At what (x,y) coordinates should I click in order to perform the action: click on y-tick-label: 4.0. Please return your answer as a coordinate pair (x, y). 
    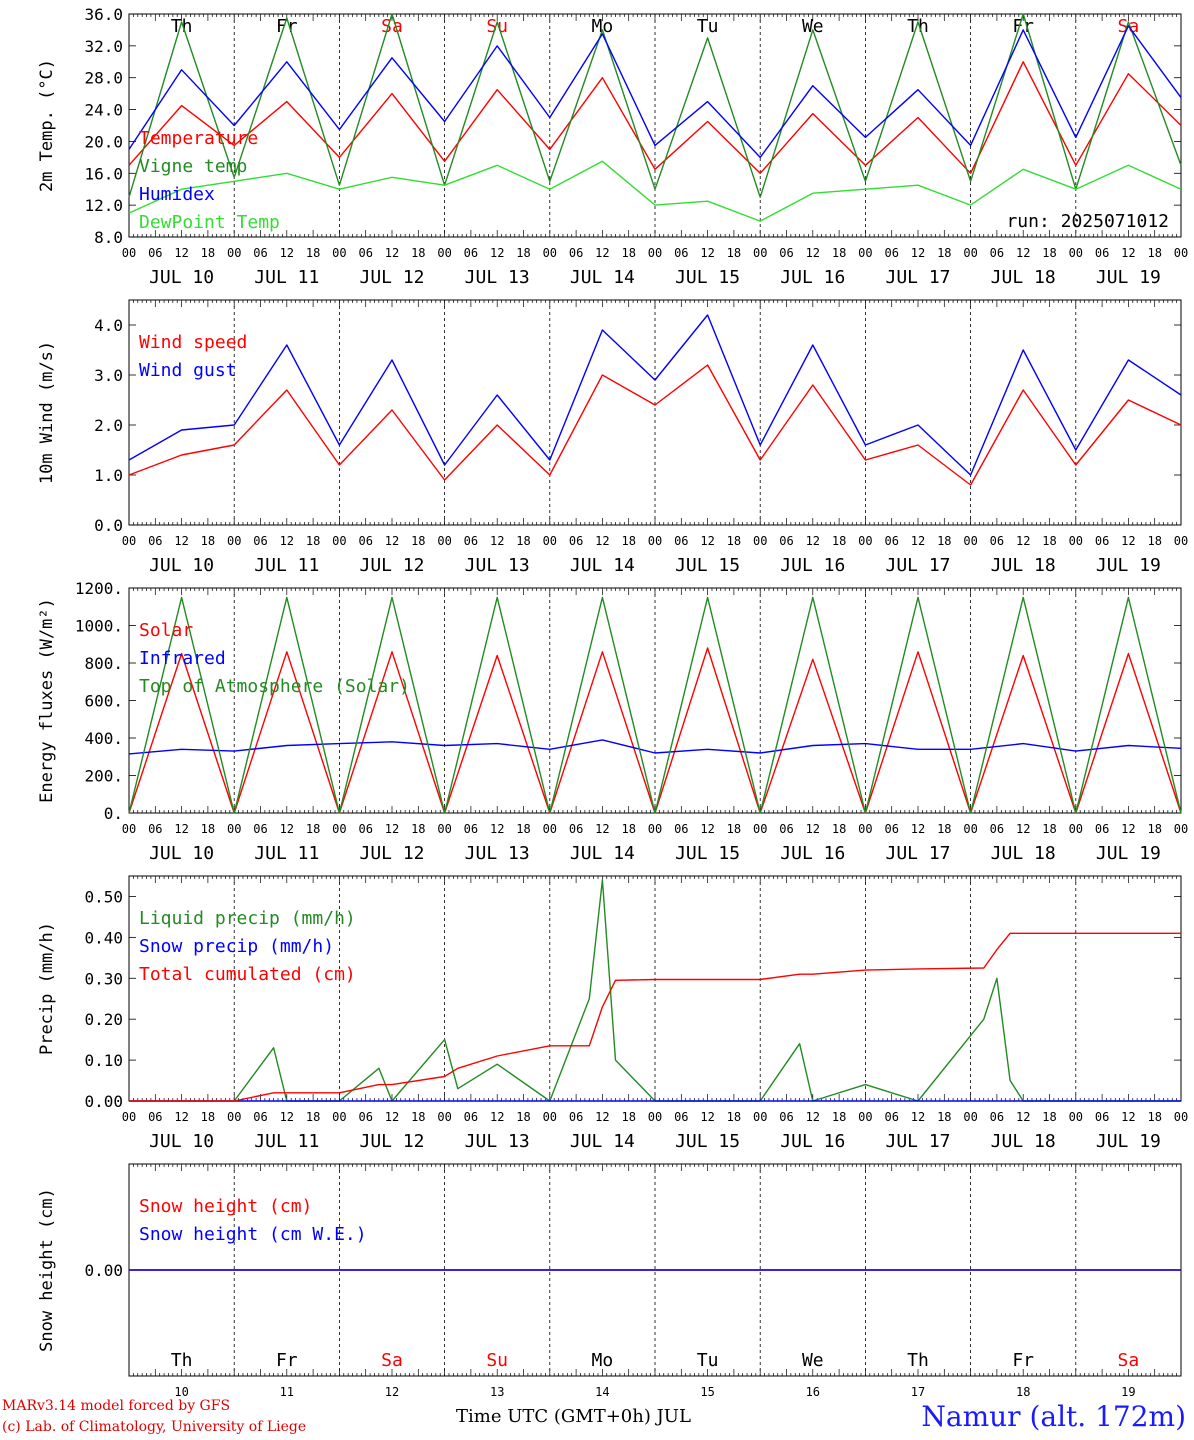
    Looking at the image, I should click on (108, 325).